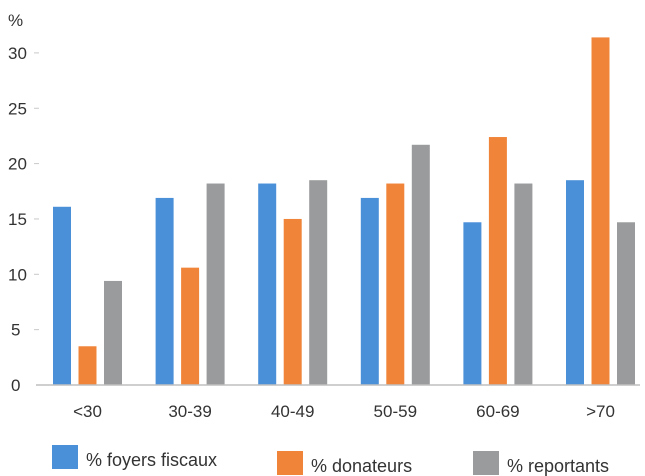 The width and height of the screenshot is (645, 476). Describe the element at coordinates (17, 219) in the screenshot. I see `y-tick-label: 15` at that location.